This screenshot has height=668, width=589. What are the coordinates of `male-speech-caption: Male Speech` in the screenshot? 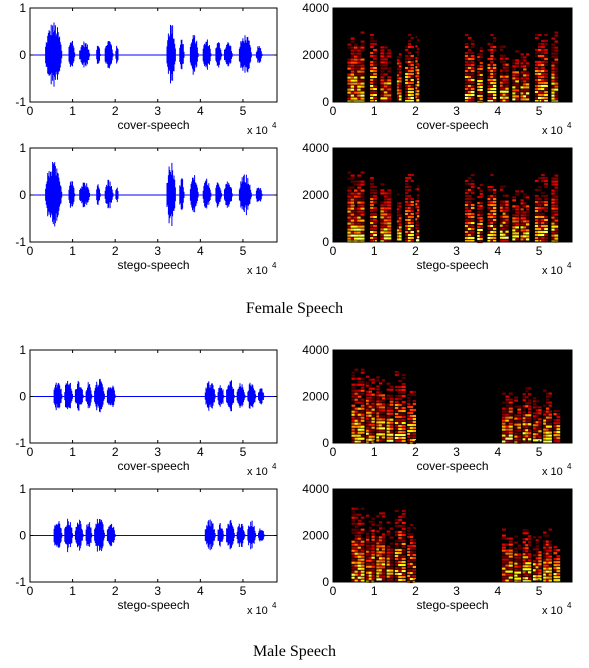 It's located at (294, 651).